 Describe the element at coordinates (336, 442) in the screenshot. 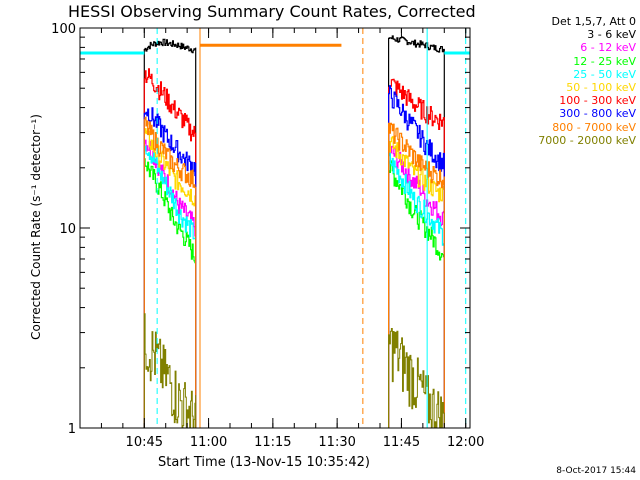

I see `x-tick-label: 11:30` at that location.